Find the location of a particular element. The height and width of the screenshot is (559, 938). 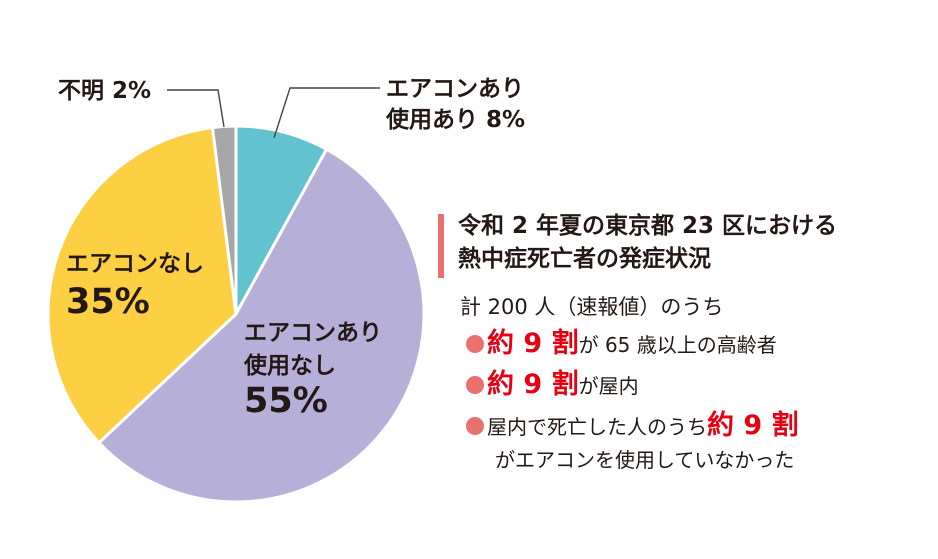

info-title-line2: 熱中症死亡者の発症状況 is located at coordinates (584, 259).